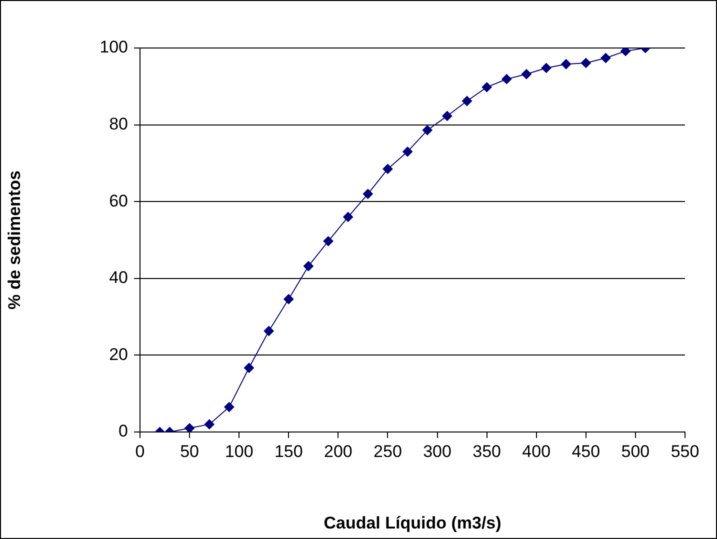 Image resolution: width=717 pixels, height=539 pixels. Describe the element at coordinates (114, 47) in the screenshot. I see `y-tick-label: 100` at that location.